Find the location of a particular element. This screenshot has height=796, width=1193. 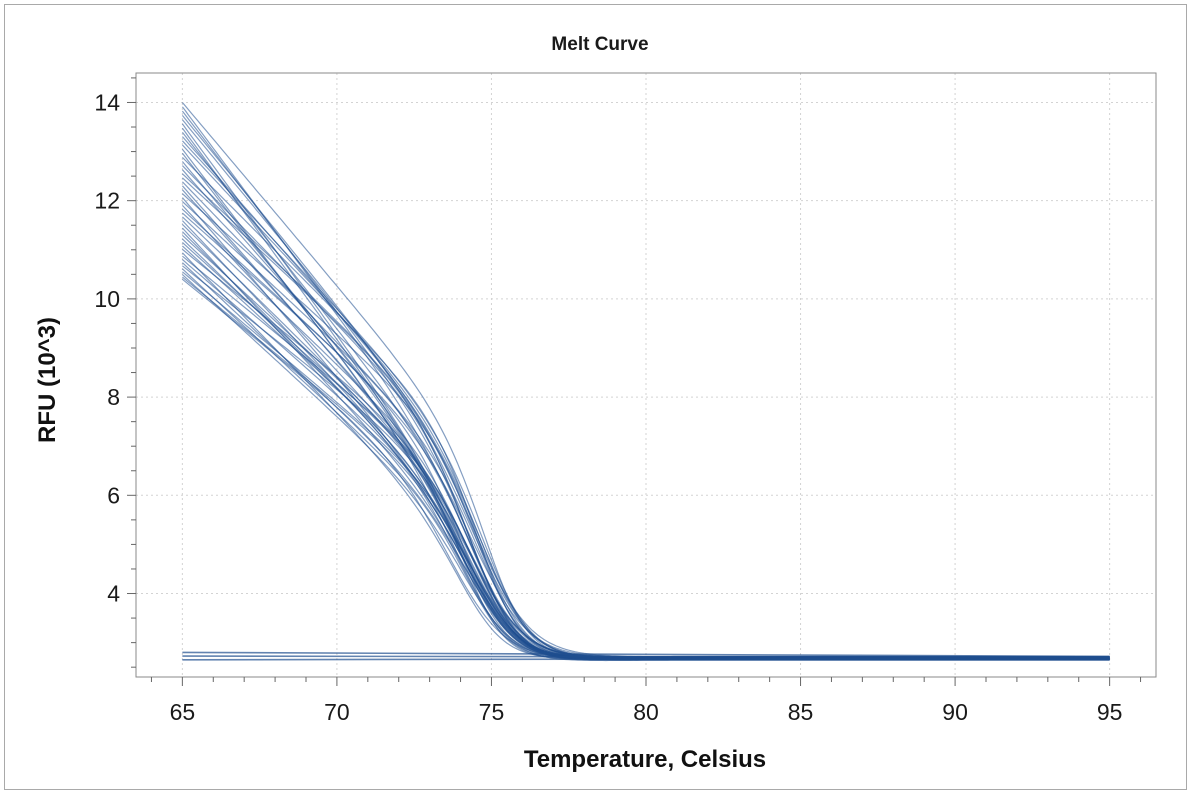

y-tick-label: 6 is located at coordinates (113, 495).